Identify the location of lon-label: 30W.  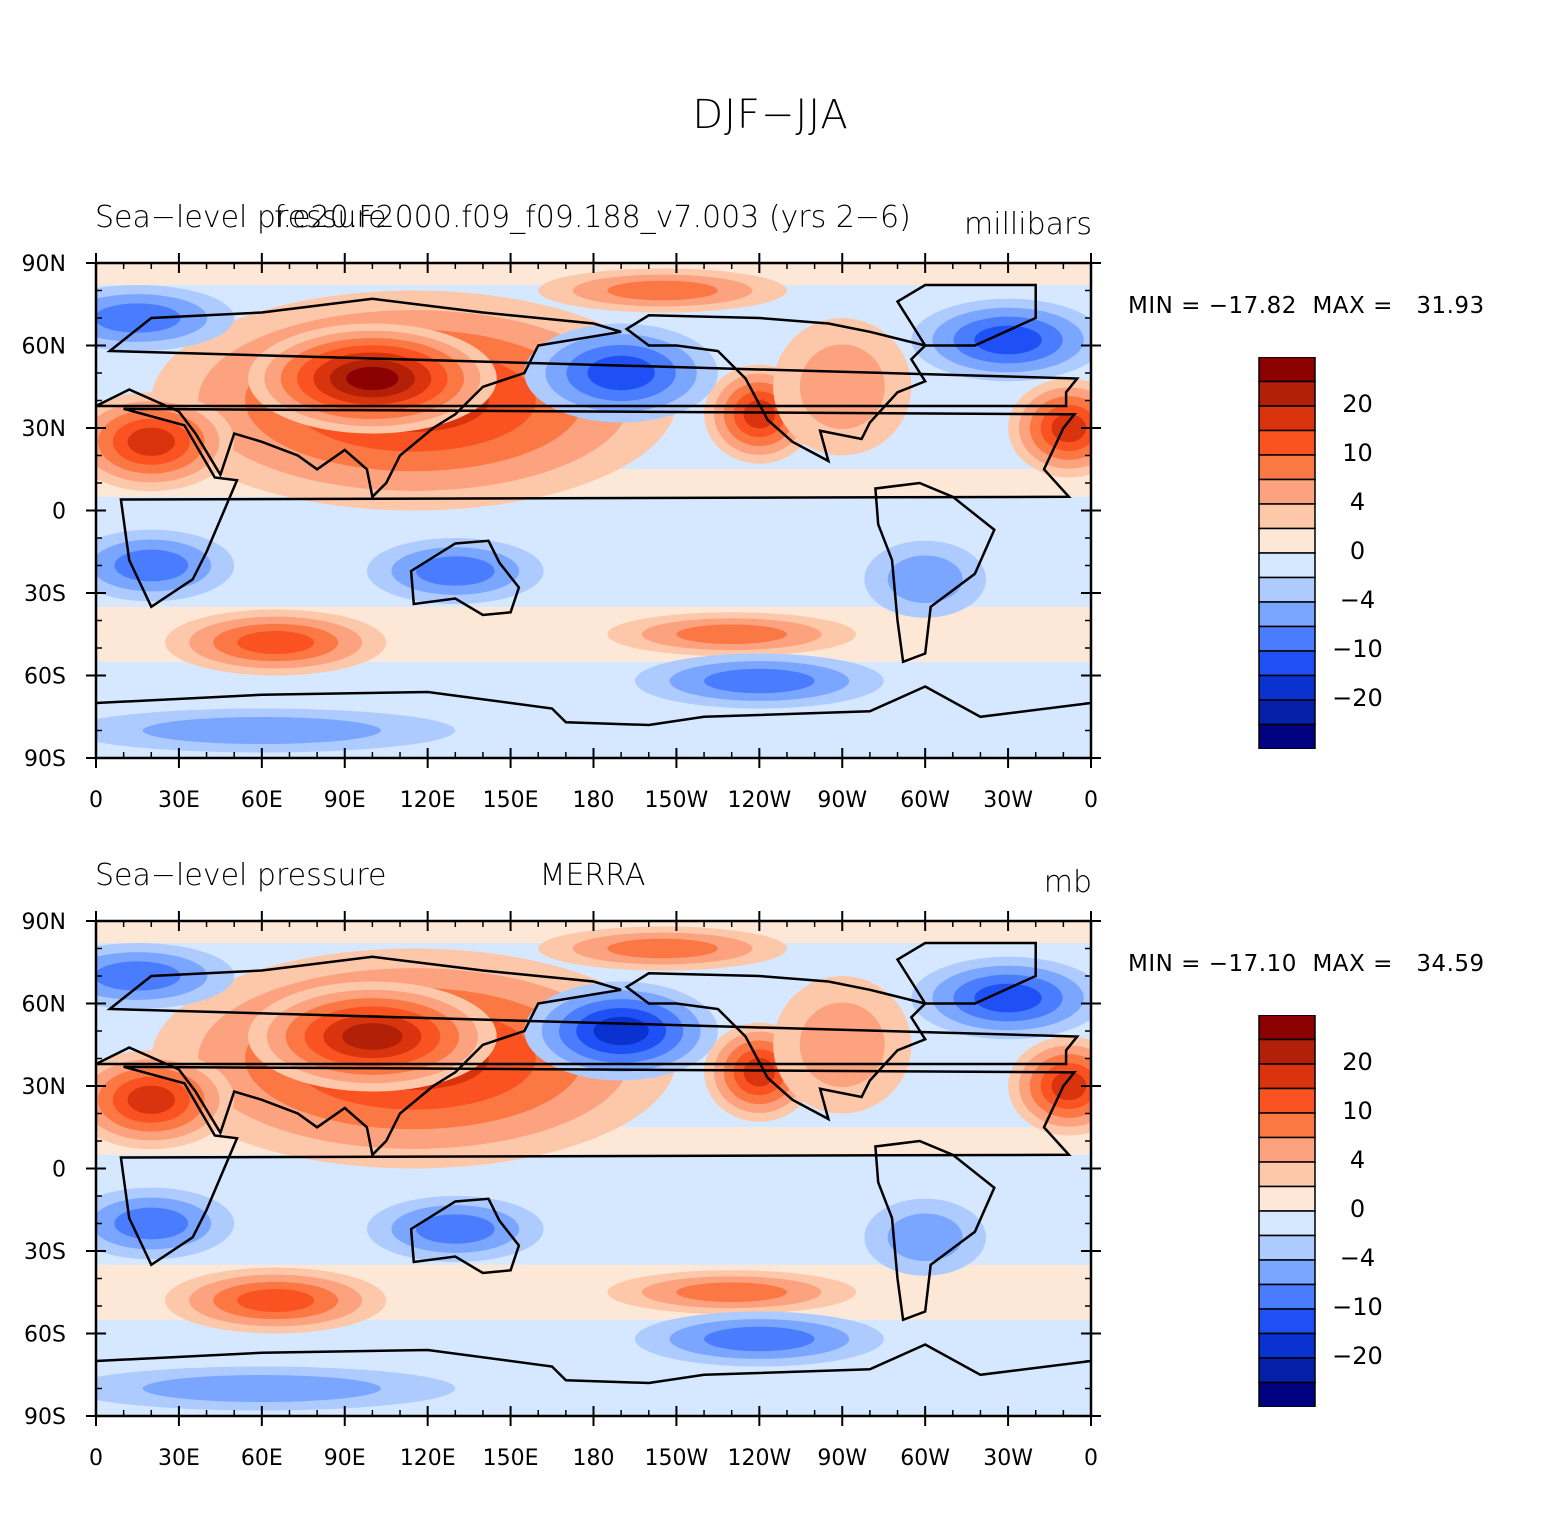
(1008, 800).